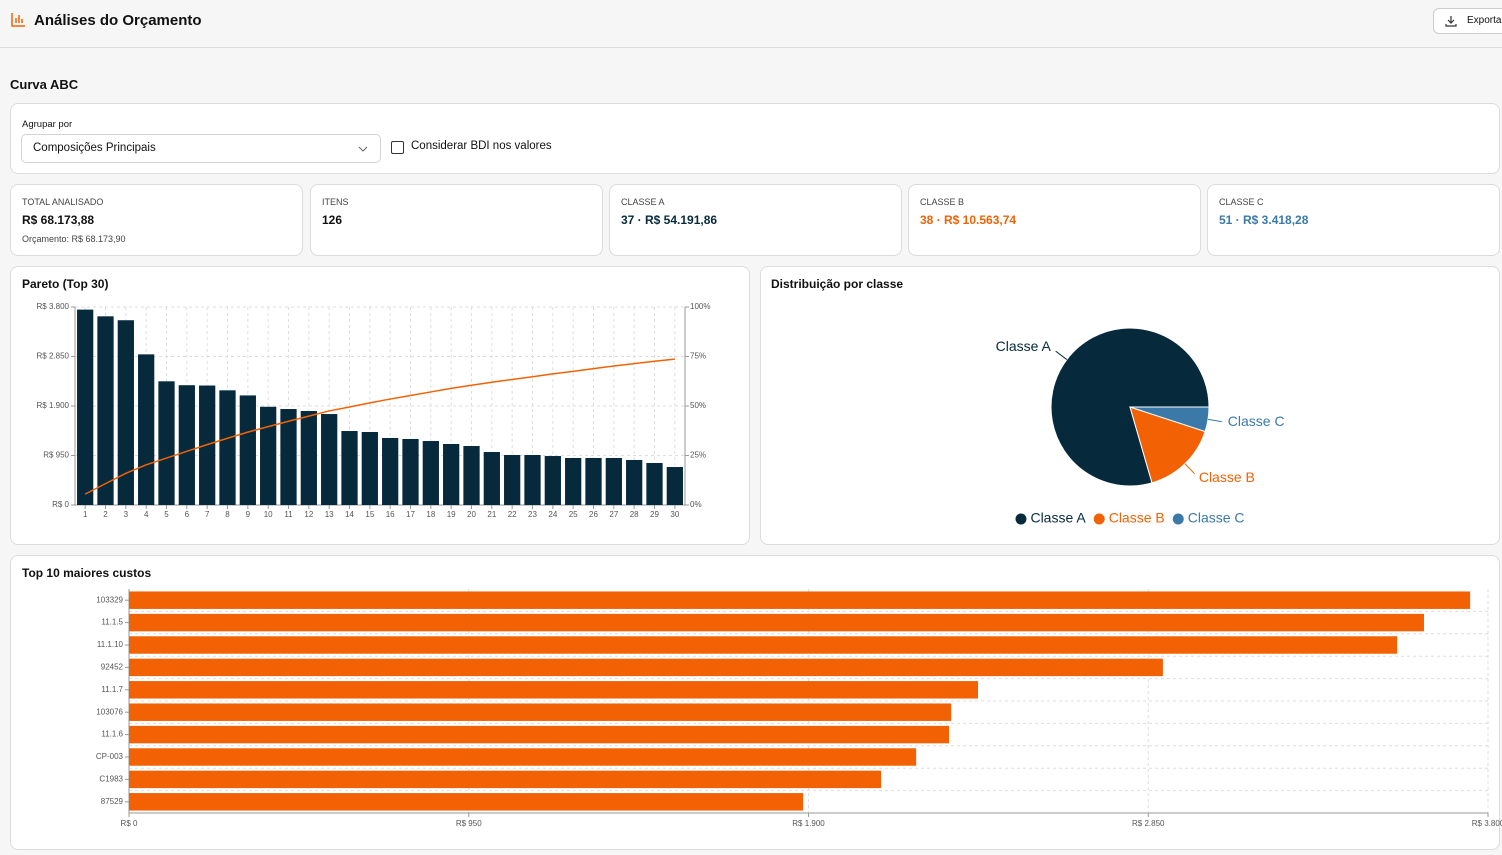 This screenshot has width=1502, height=855. I want to click on x-tick-label: 10, so click(268, 514).